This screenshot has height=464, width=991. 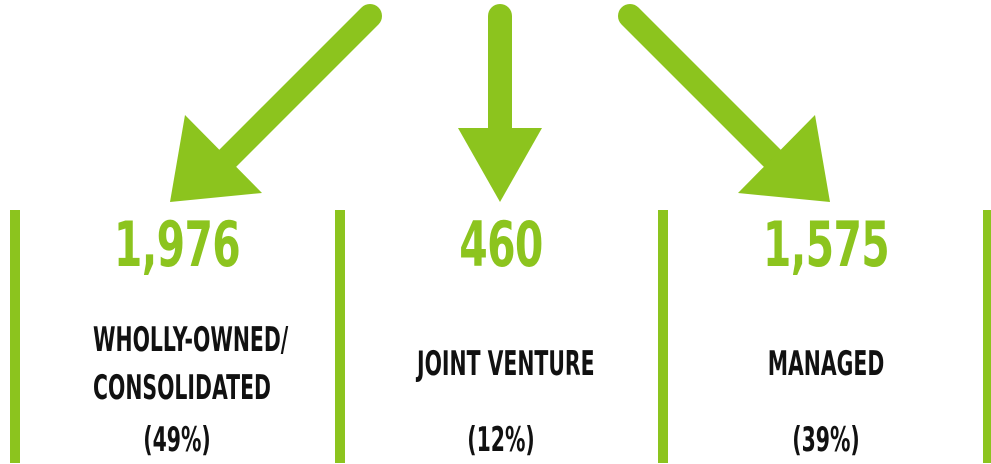 What do you see at coordinates (501, 440) in the screenshot?
I see `category-percent: (12%)` at bounding box center [501, 440].